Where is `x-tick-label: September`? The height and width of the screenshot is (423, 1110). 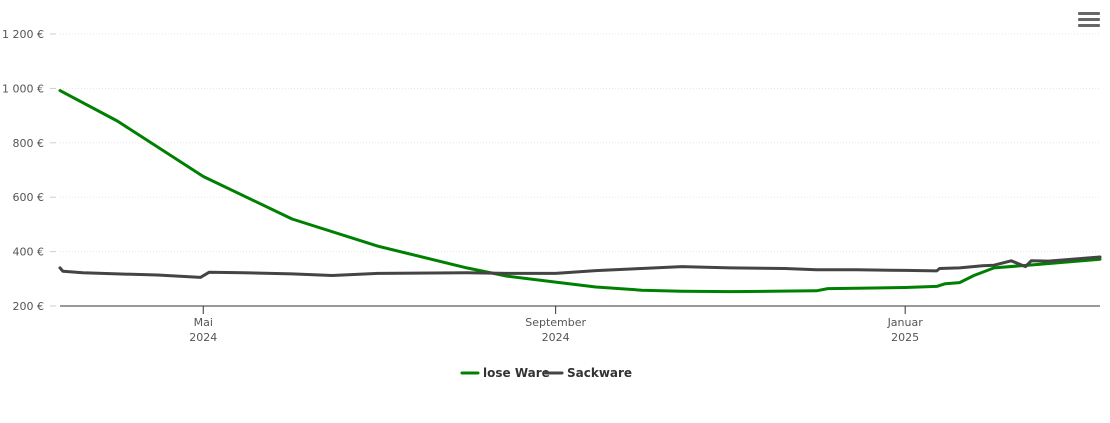 x-tick-label: September is located at coordinates (555, 322).